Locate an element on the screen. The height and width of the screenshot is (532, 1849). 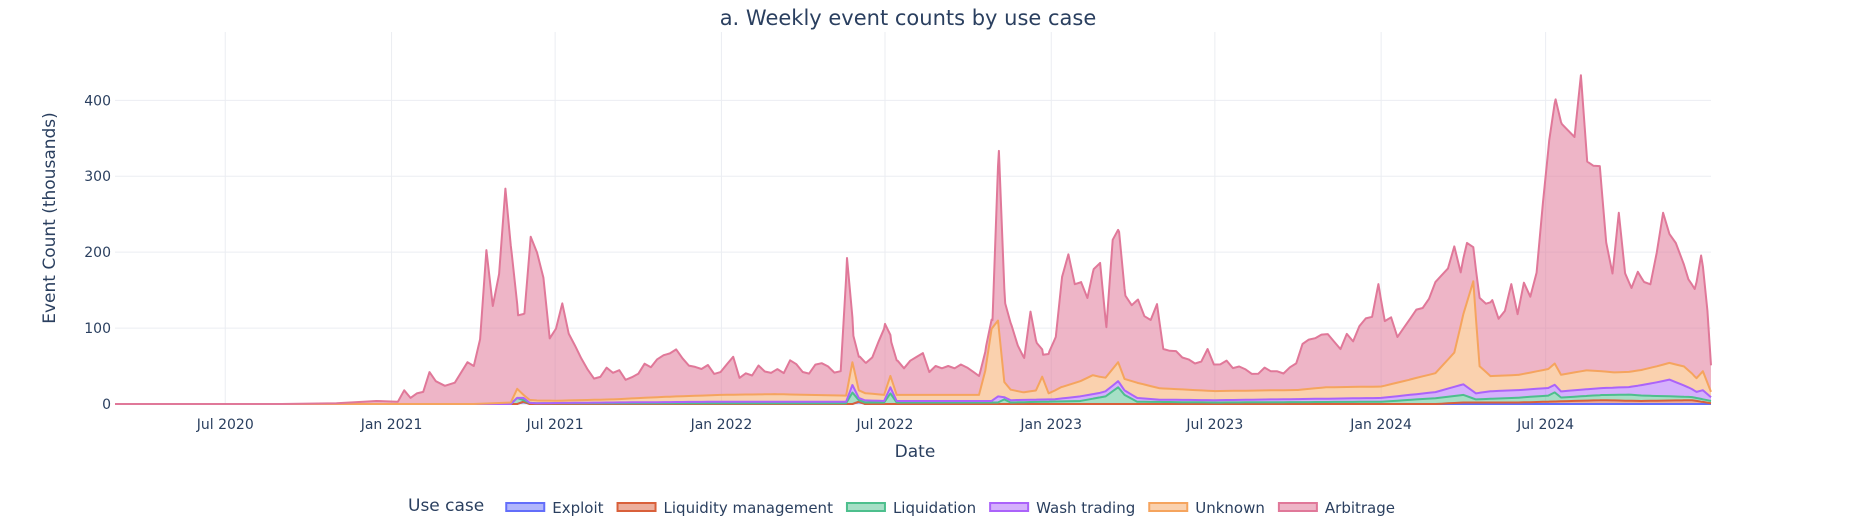
y-tick-label: 0 is located at coordinates (106, 405).